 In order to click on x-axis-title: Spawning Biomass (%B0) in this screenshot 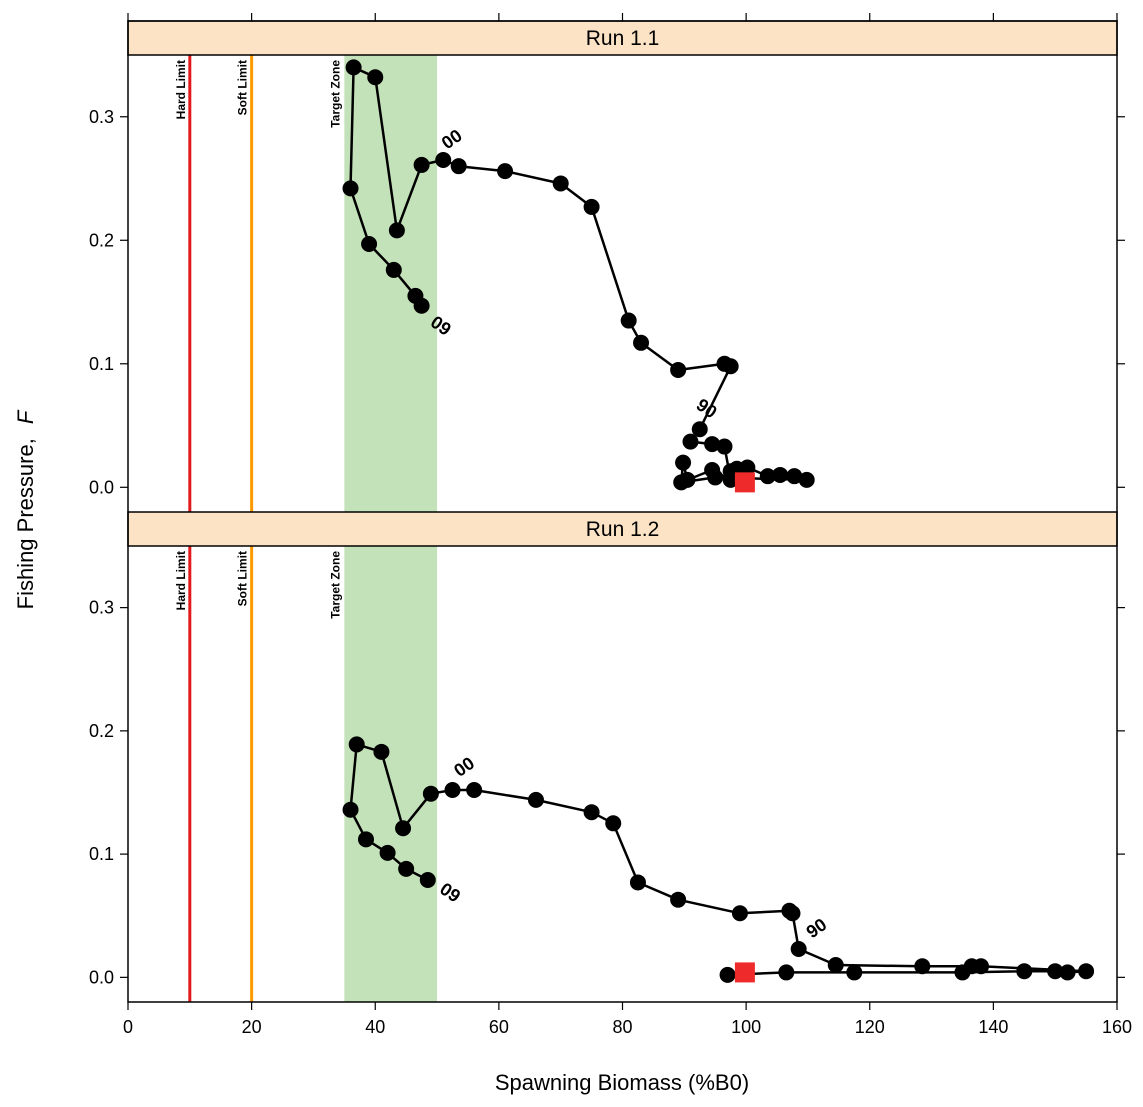, I will do `click(622, 1082)`.